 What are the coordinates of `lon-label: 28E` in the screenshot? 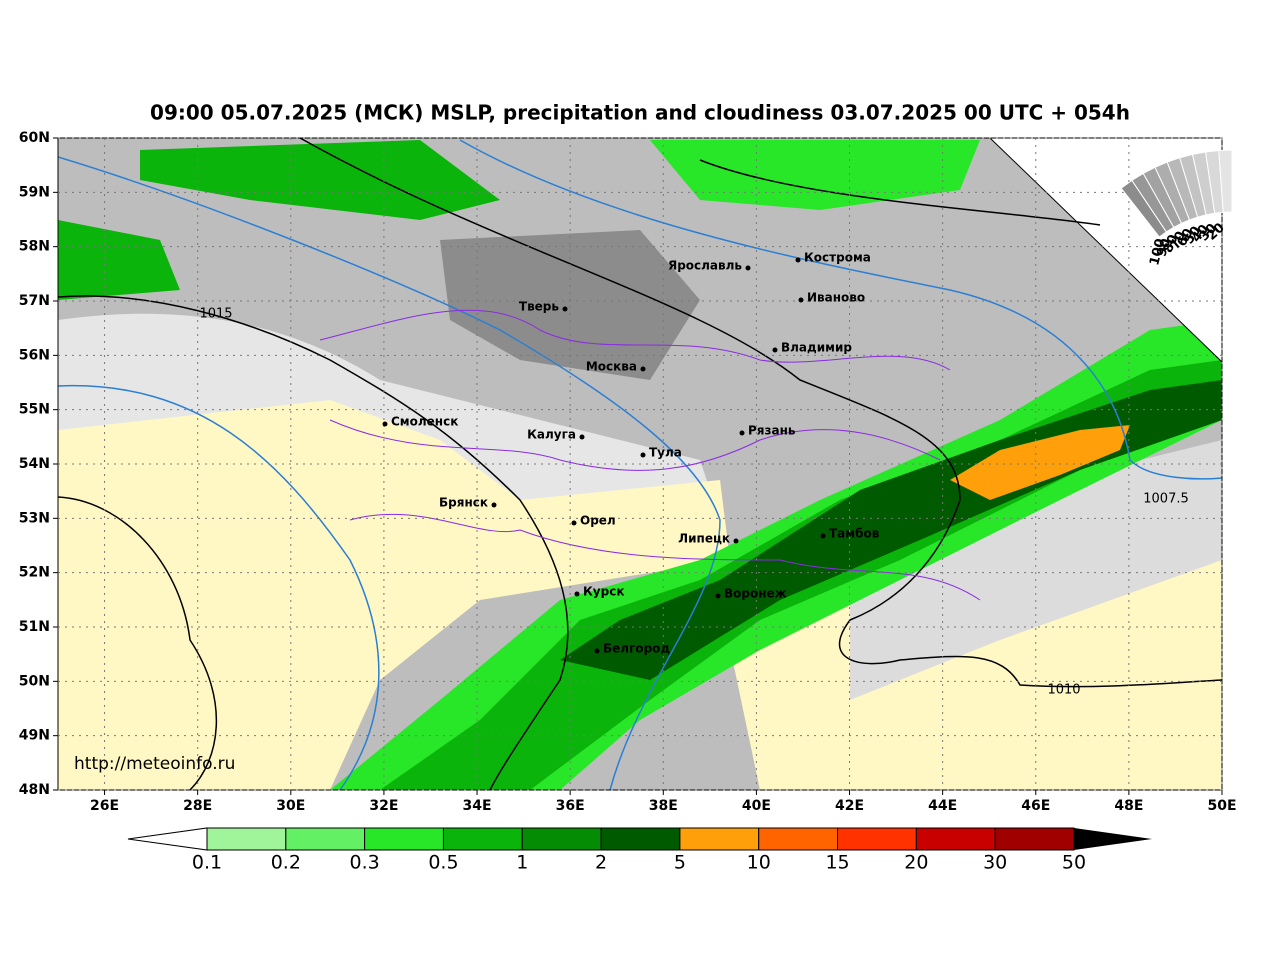 It's located at (197, 806).